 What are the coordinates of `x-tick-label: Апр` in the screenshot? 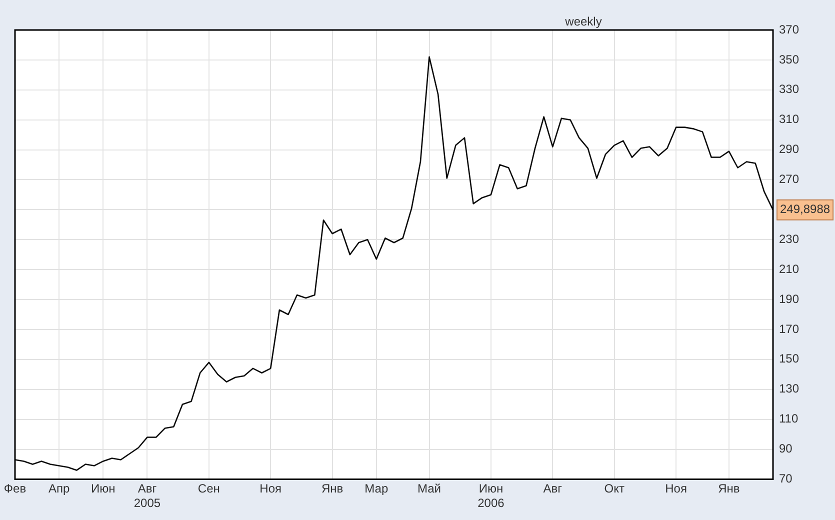 It's located at (59, 489).